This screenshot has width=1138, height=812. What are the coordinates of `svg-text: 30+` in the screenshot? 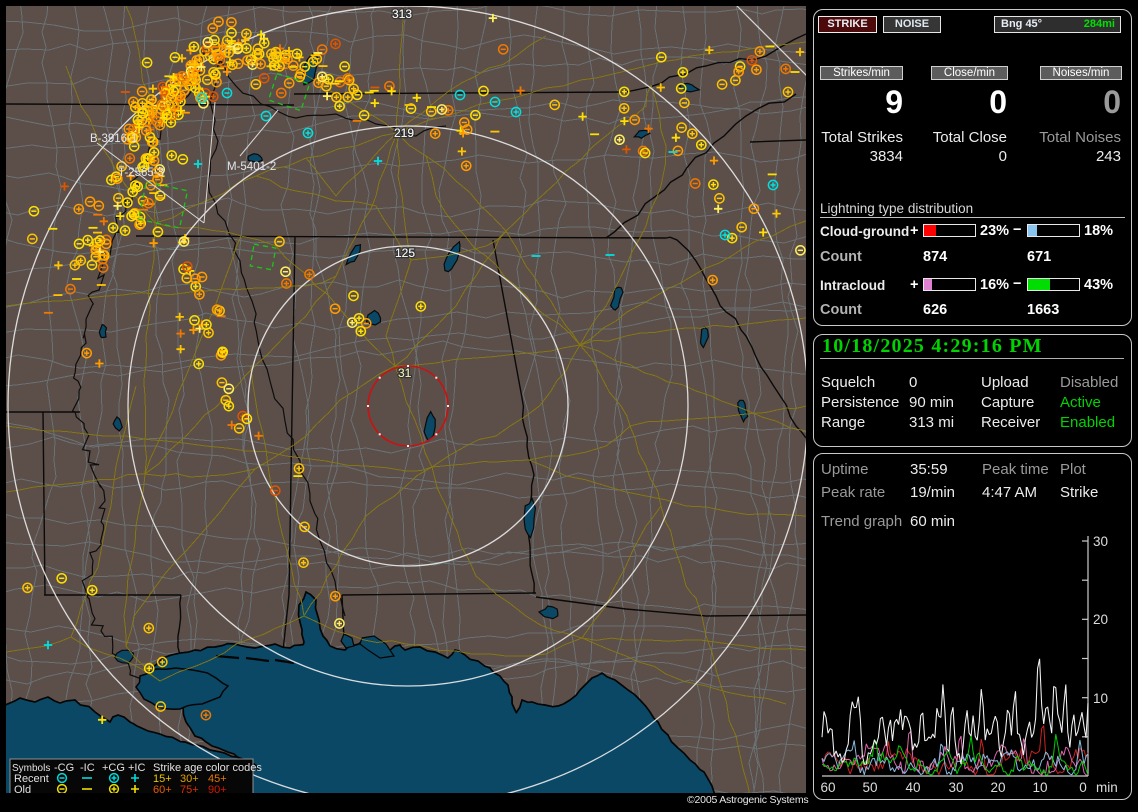 It's located at (189, 779).